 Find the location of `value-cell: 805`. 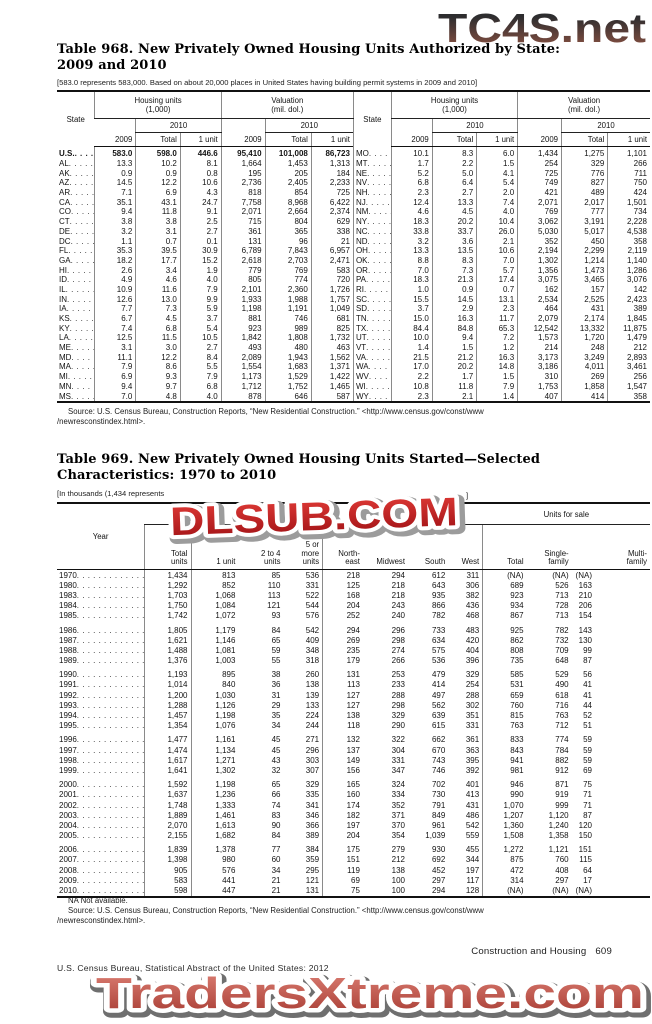

value-cell: 805 is located at coordinates (243, 279).